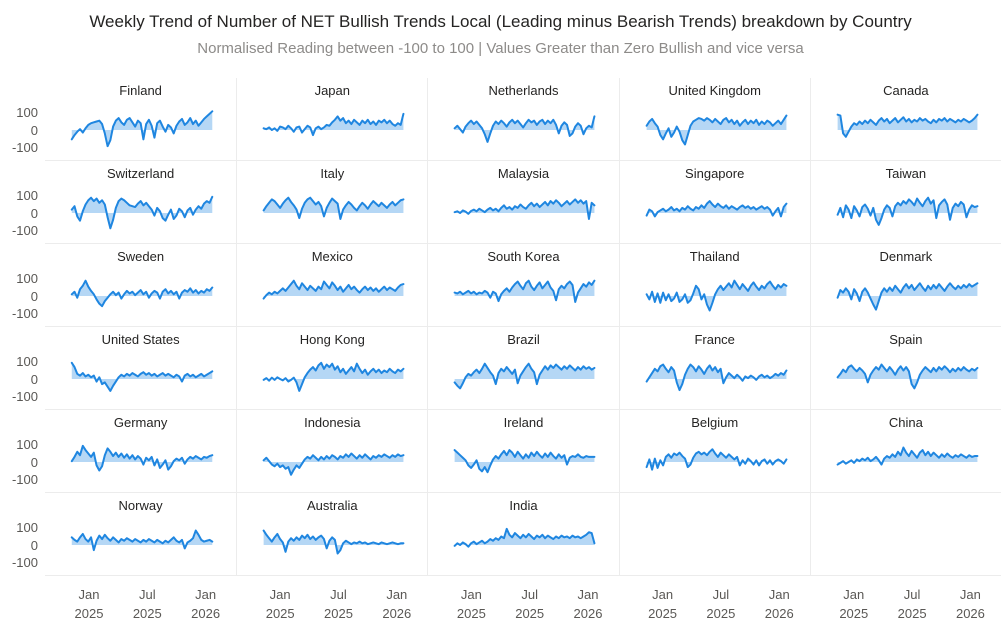 The image size is (1001, 644). Describe the element at coordinates (905, 422) in the screenshot. I see `facet-title: China` at that location.